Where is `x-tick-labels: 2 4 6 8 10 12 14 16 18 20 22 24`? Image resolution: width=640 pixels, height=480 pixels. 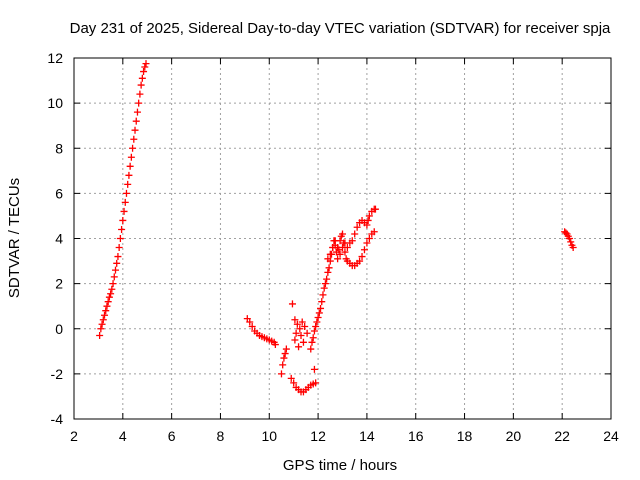
x-tick-labels: 2 4 6 8 10 12 14 16 18 20 22 24 is located at coordinates (344, 436).